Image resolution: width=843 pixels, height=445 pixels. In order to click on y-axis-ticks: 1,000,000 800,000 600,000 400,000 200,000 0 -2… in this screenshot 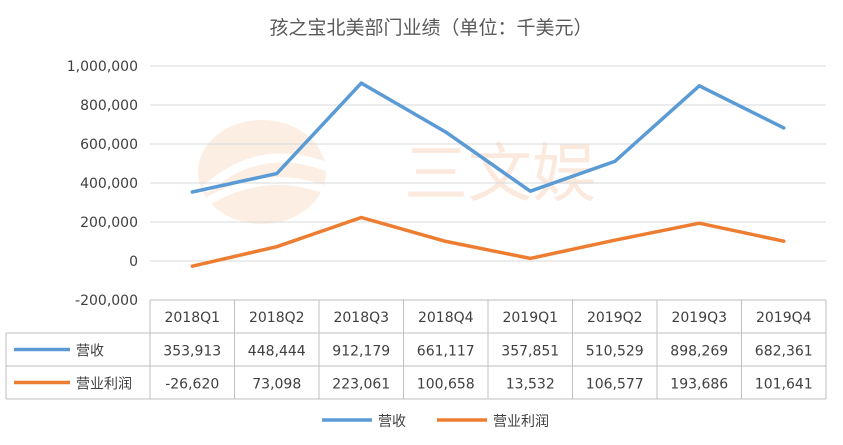, I will do `click(102, 184)`.